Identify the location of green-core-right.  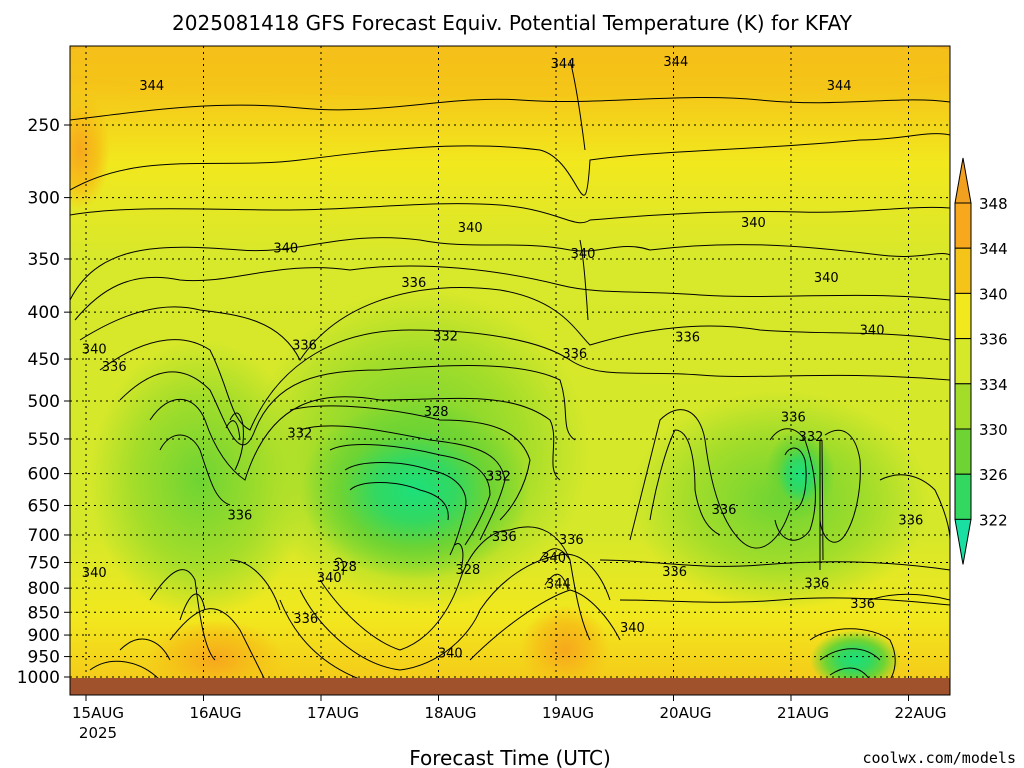
(800, 475).